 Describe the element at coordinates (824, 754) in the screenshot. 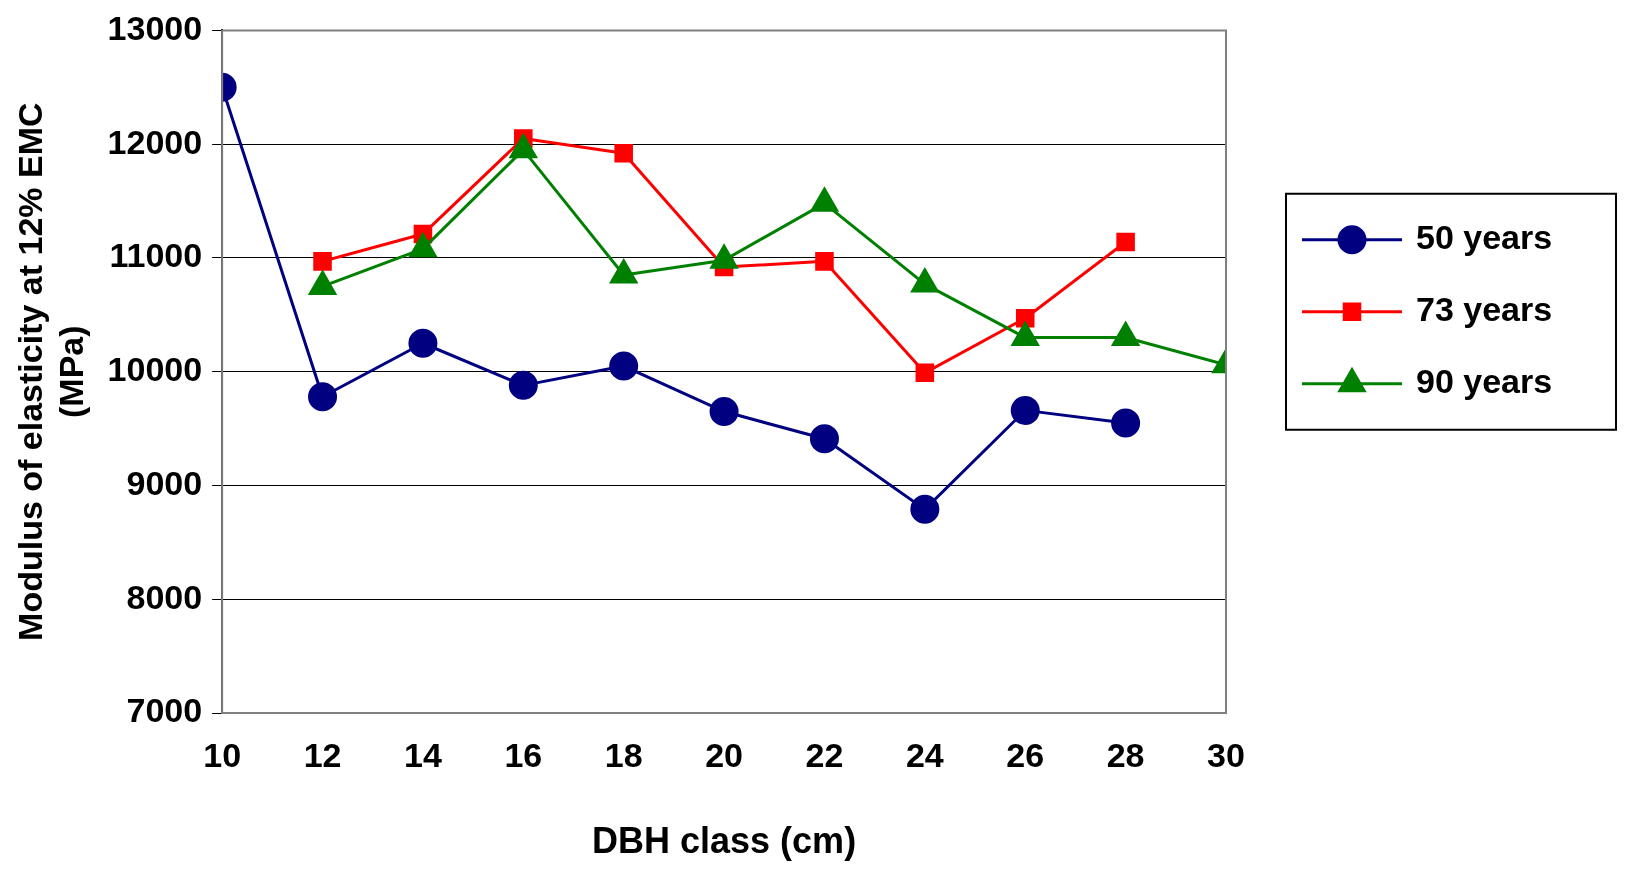

I see `x-tick-label: 22` at that location.